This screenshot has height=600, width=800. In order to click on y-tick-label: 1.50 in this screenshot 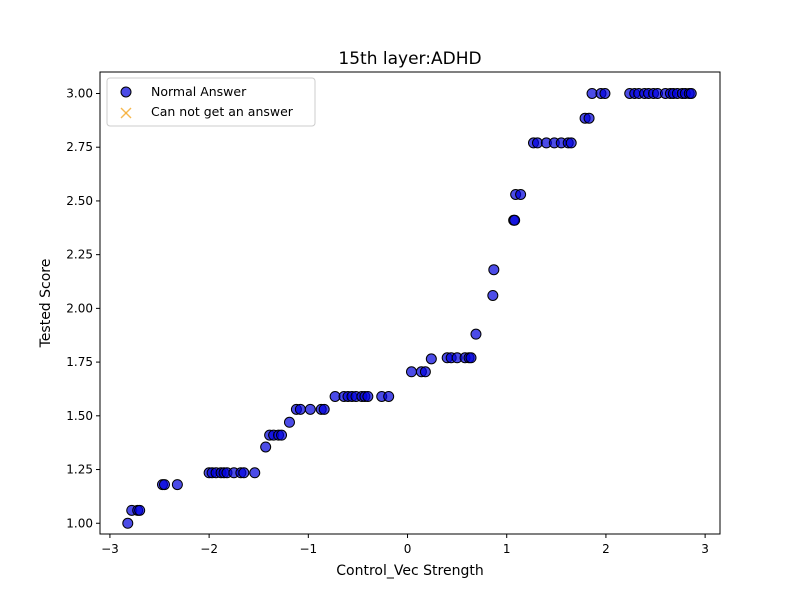, I will do `click(79, 416)`.